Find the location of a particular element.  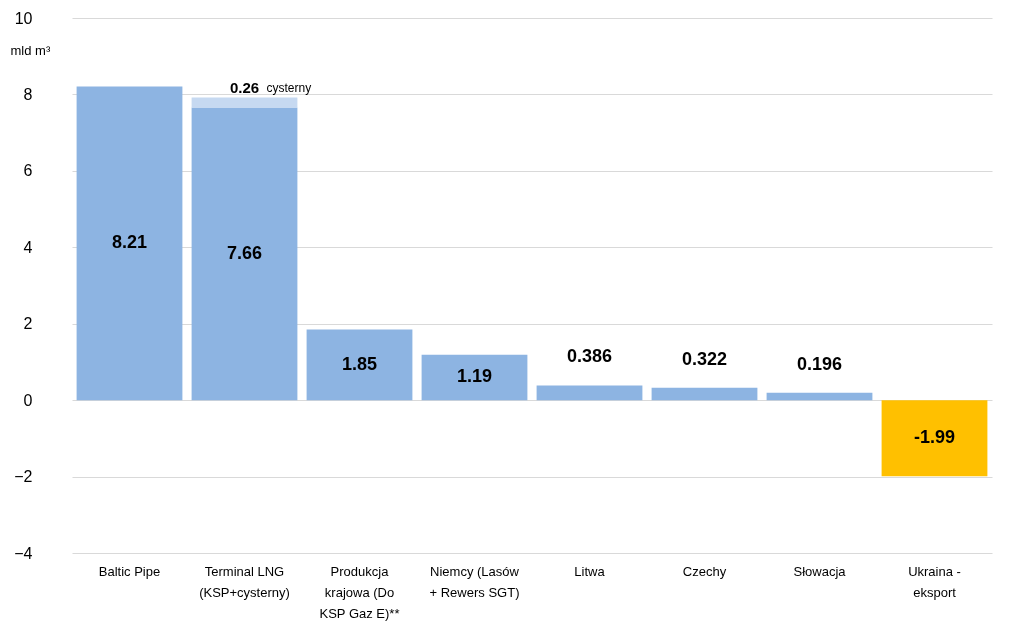

x-tick-label: Produkcja krajowa (Do KSP Gaz E)** is located at coordinates (359, 592).